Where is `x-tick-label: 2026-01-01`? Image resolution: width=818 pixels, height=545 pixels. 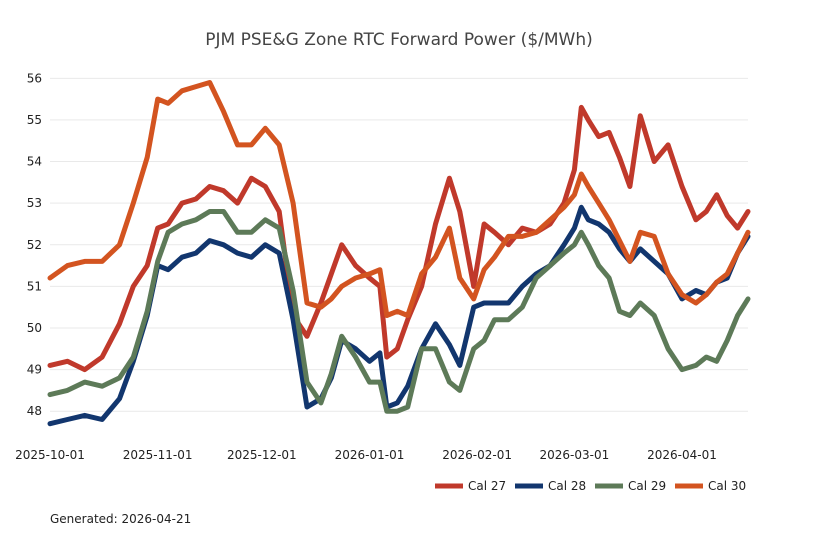
x-tick-label: 2026-01-01 is located at coordinates (370, 455).